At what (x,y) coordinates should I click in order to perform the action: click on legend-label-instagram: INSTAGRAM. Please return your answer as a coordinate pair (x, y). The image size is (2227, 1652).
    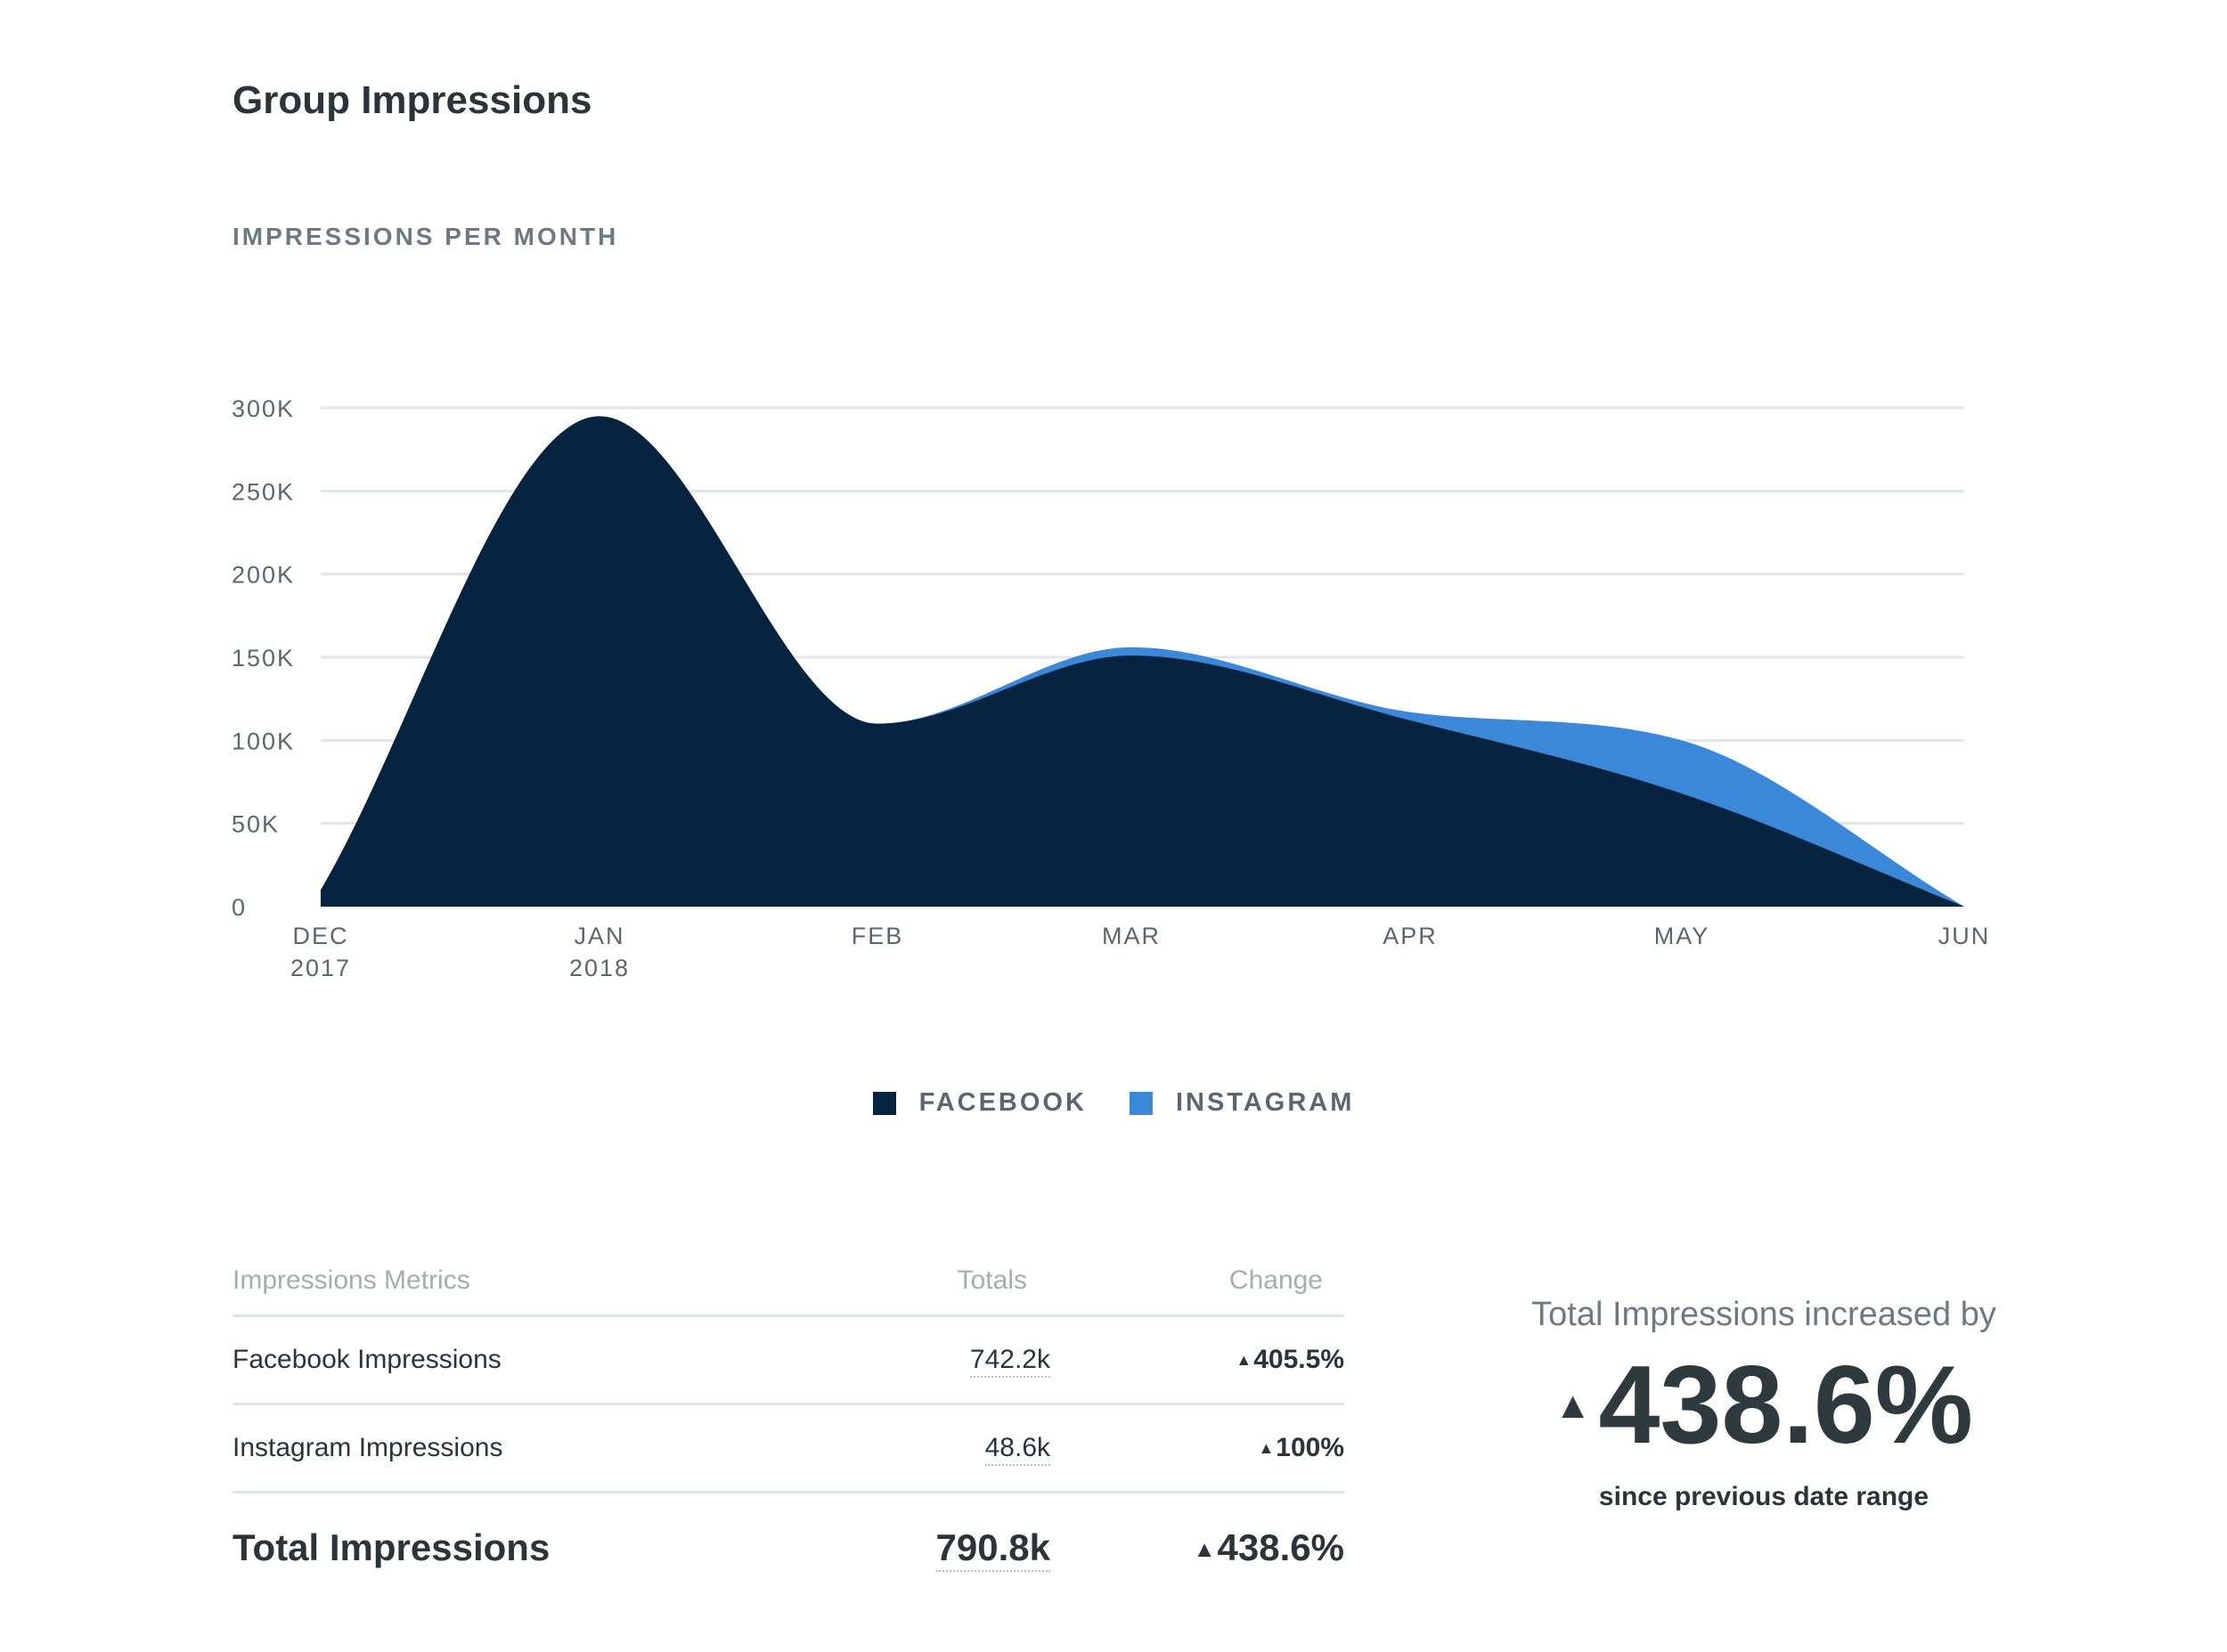
    Looking at the image, I should click on (1265, 1102).